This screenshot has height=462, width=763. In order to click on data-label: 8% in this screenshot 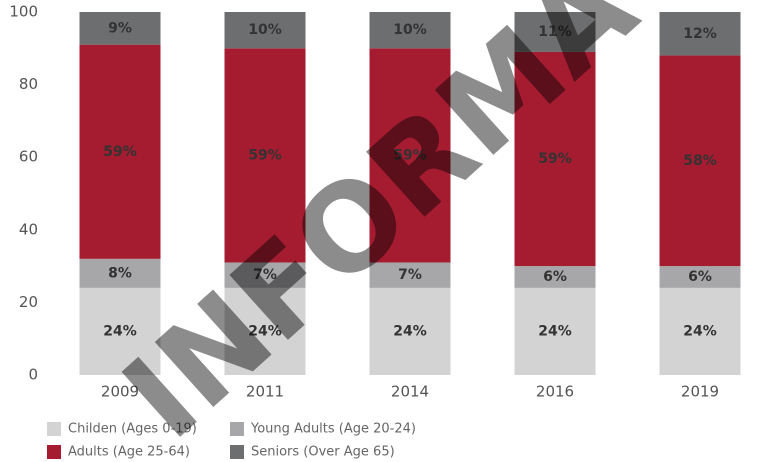, I will do `click(120, 273)`.